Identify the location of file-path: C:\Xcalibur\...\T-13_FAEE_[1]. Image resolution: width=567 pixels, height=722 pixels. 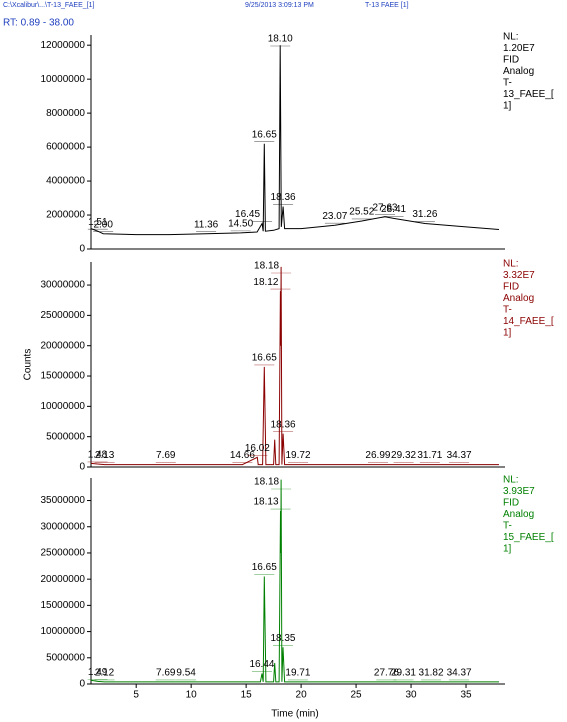
(48, 5).